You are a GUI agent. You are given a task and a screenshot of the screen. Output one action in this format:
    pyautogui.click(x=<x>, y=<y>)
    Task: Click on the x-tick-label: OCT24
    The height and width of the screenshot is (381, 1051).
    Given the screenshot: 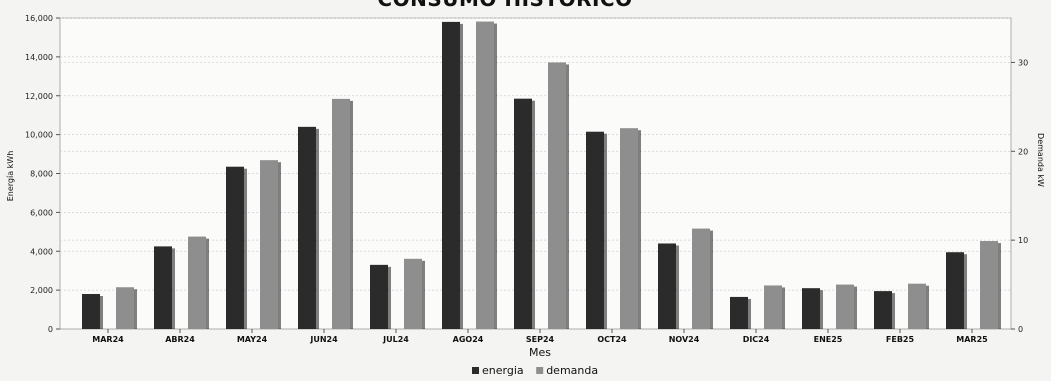 What is the action you would take?
    pyautogui.click(x=612, y=339)
    